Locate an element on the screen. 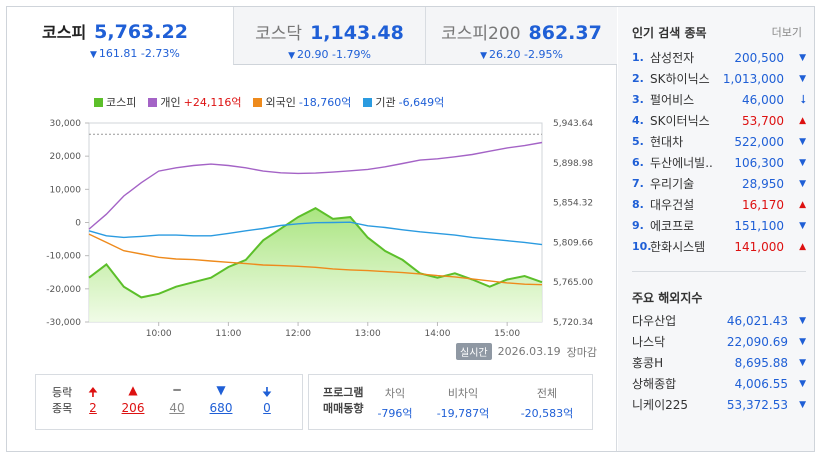  overseas-item: 상해종합 4,006.55 ▼ is located at coordinates (719, 383).